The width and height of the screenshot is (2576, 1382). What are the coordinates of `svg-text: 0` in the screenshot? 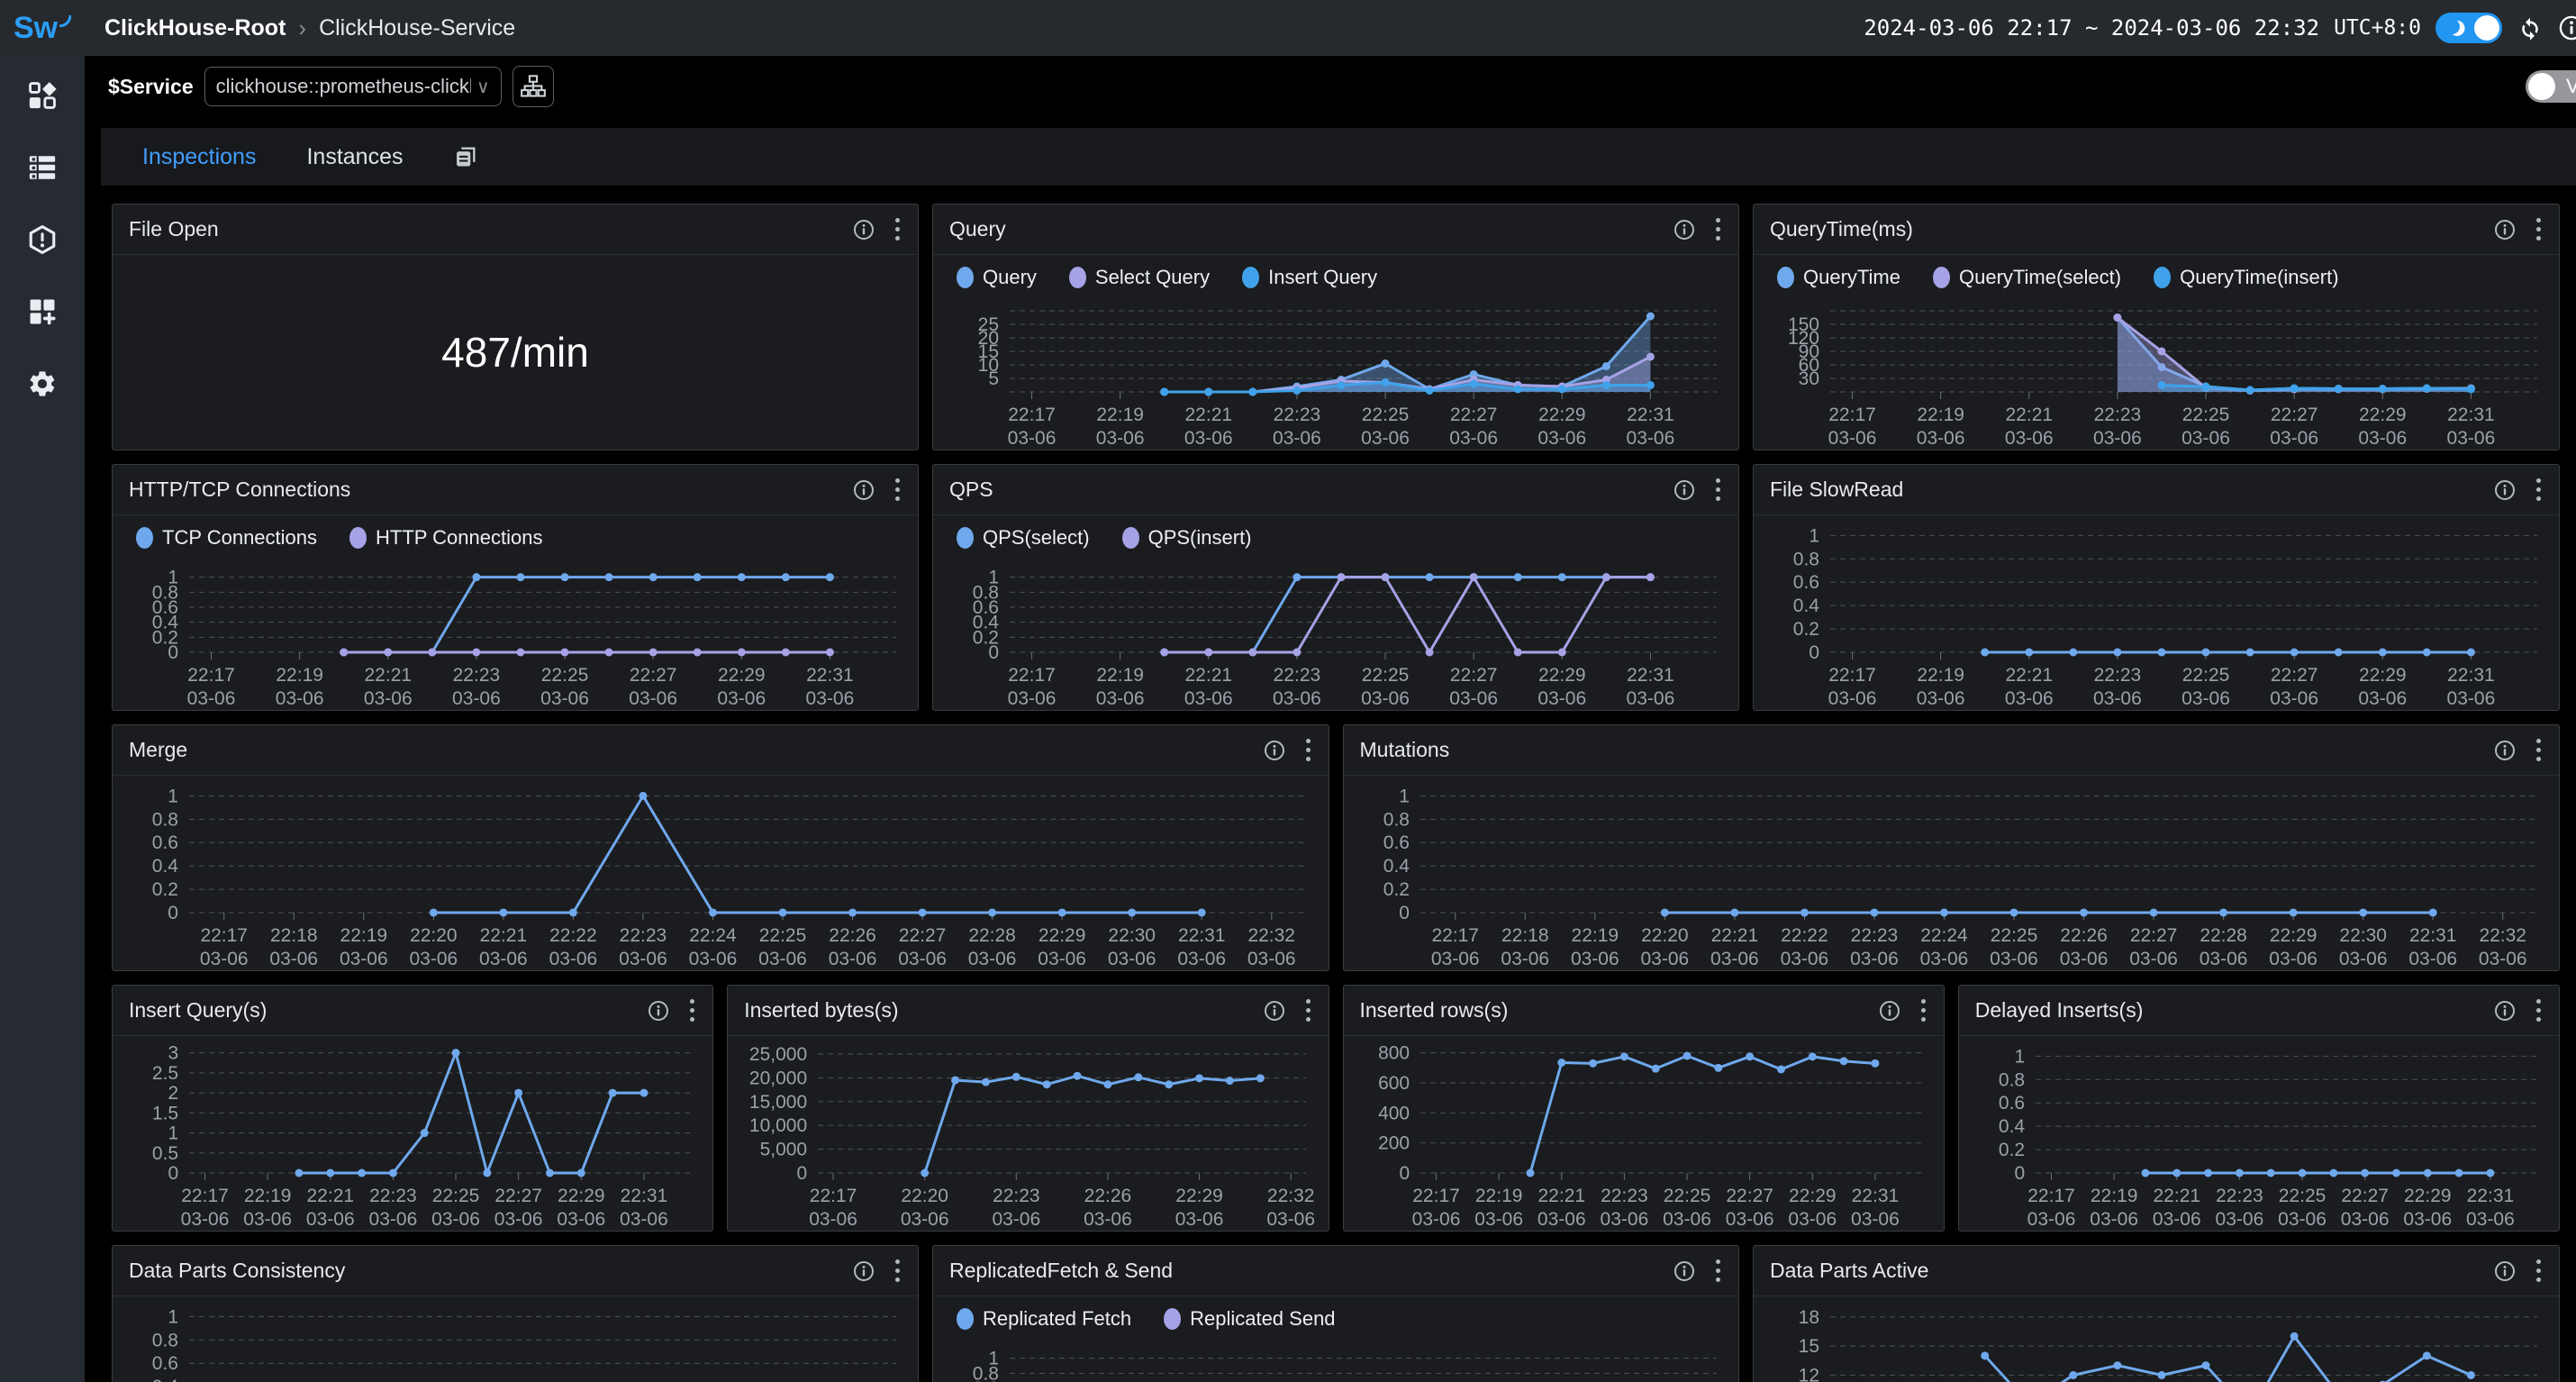 It's located at (1404, 1173).